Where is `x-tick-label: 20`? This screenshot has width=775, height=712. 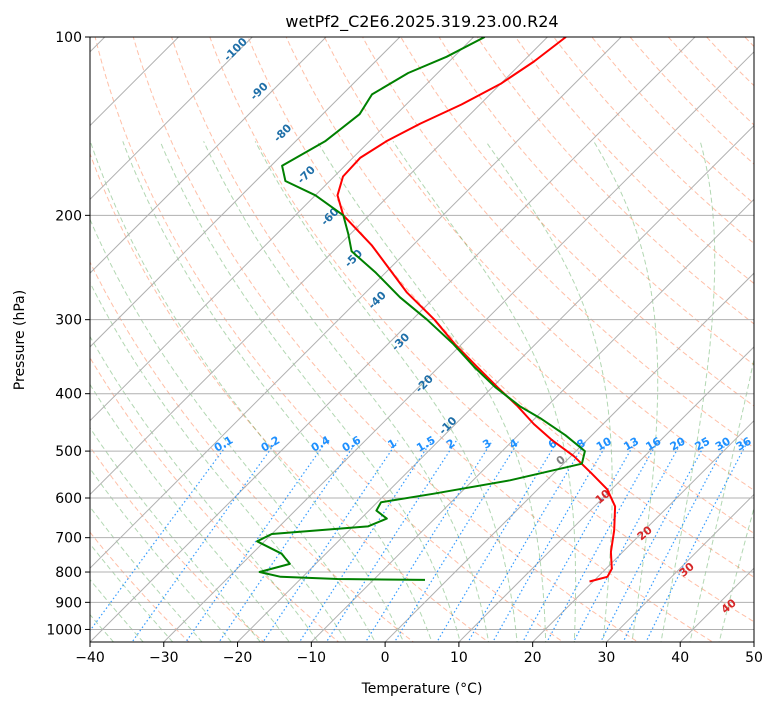
x-tick-label: 20 is located at coordinates (533, 658).